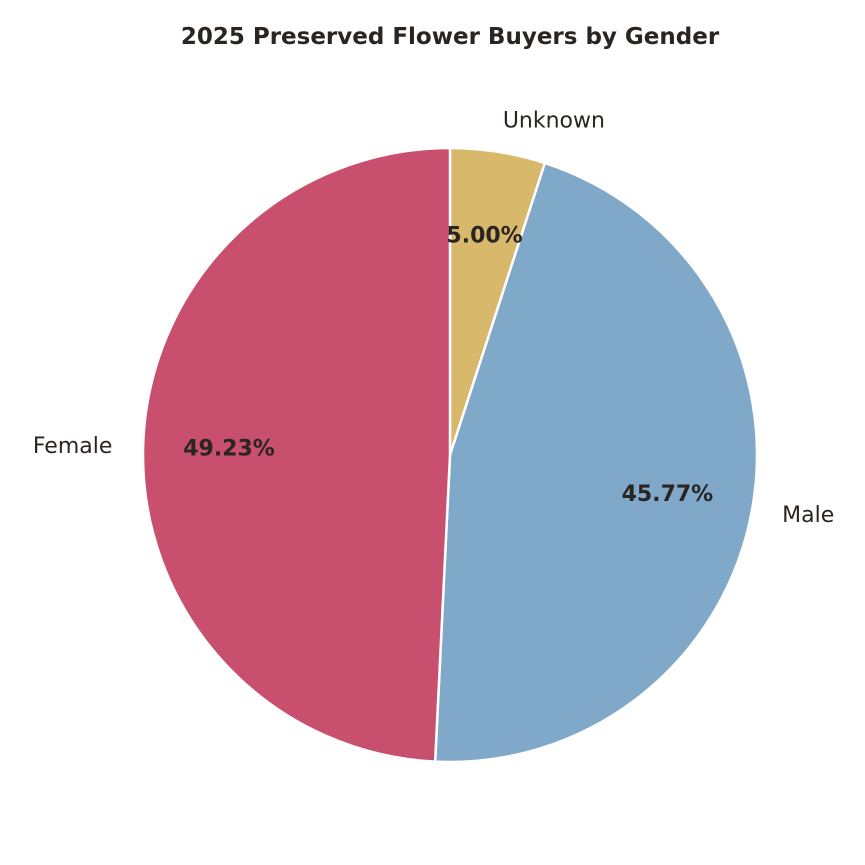 This screenshot has height=865, width=865. What do you see at coordinates (808, 515) in the screenshot?
I see `slice-label-male: Male` at bounding box center [808, 515].